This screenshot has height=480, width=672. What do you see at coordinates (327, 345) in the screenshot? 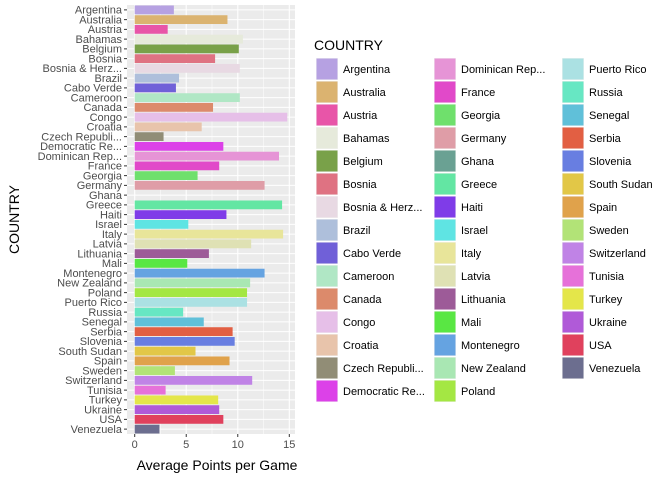
I see `legend-swatch-croatia` at bounding box center [327, 345].